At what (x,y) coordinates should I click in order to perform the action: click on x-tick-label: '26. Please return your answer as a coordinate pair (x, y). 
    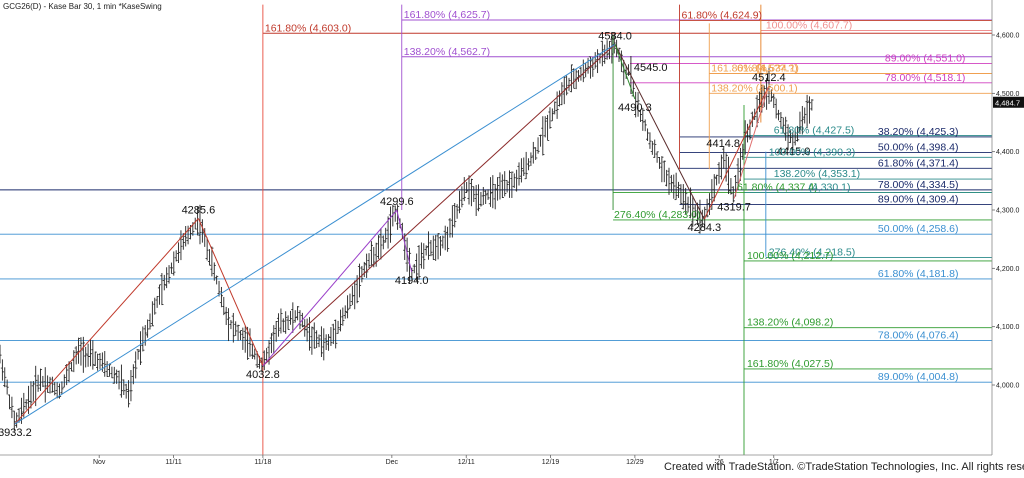
    Looking at the image, I should click on (719, 462).